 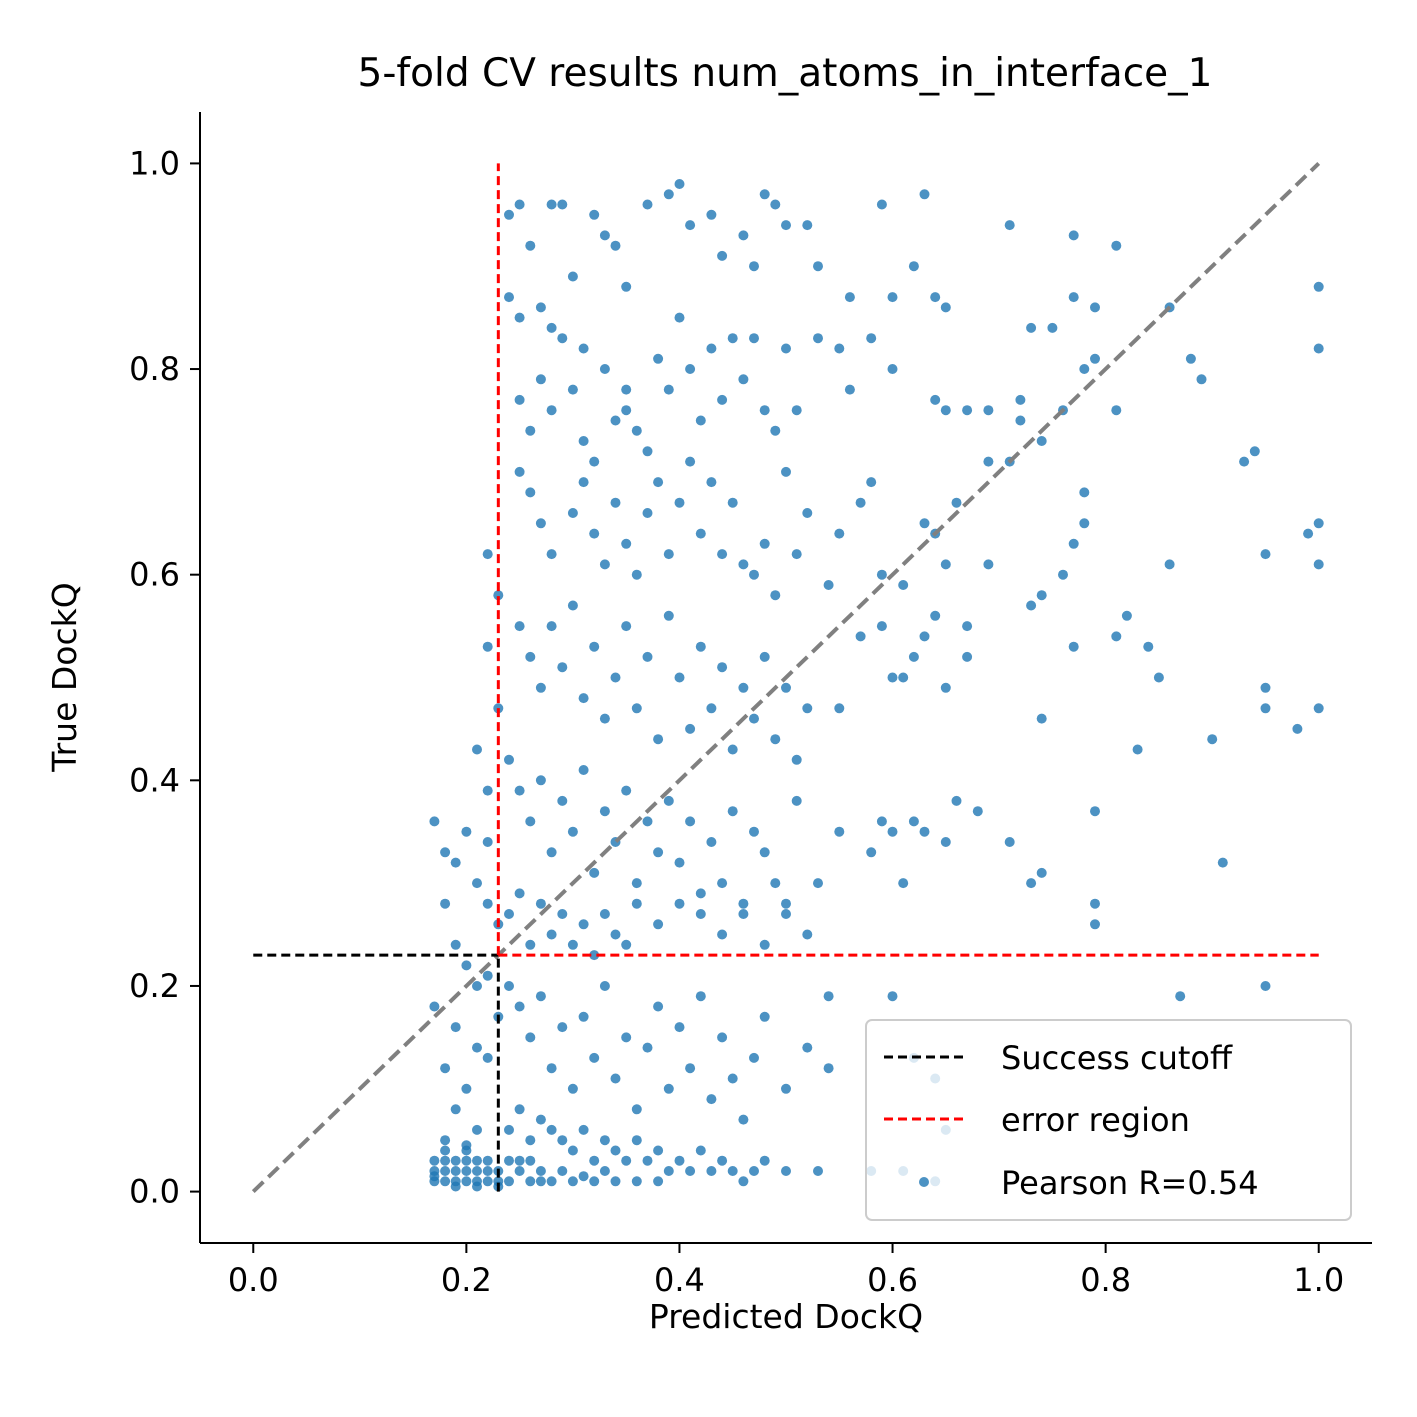 I want to click on x-tick-label: 0.6, so click(x=892, y=1280).